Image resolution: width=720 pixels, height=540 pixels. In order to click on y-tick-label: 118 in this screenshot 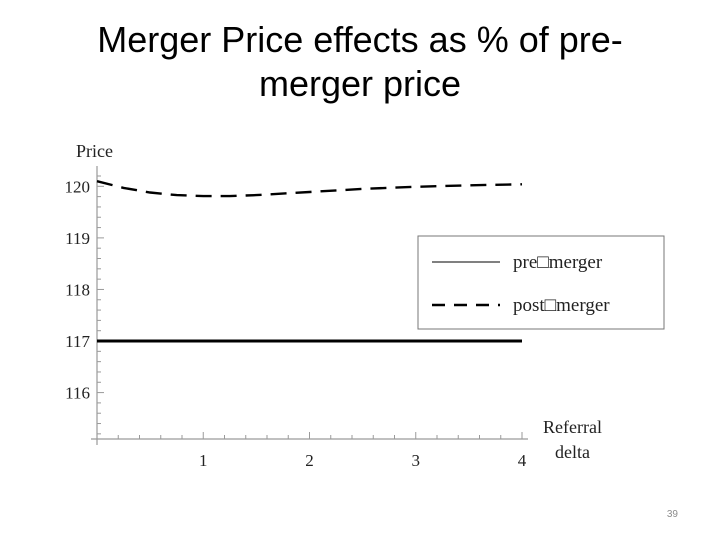, I will do `click(77, 289)`.